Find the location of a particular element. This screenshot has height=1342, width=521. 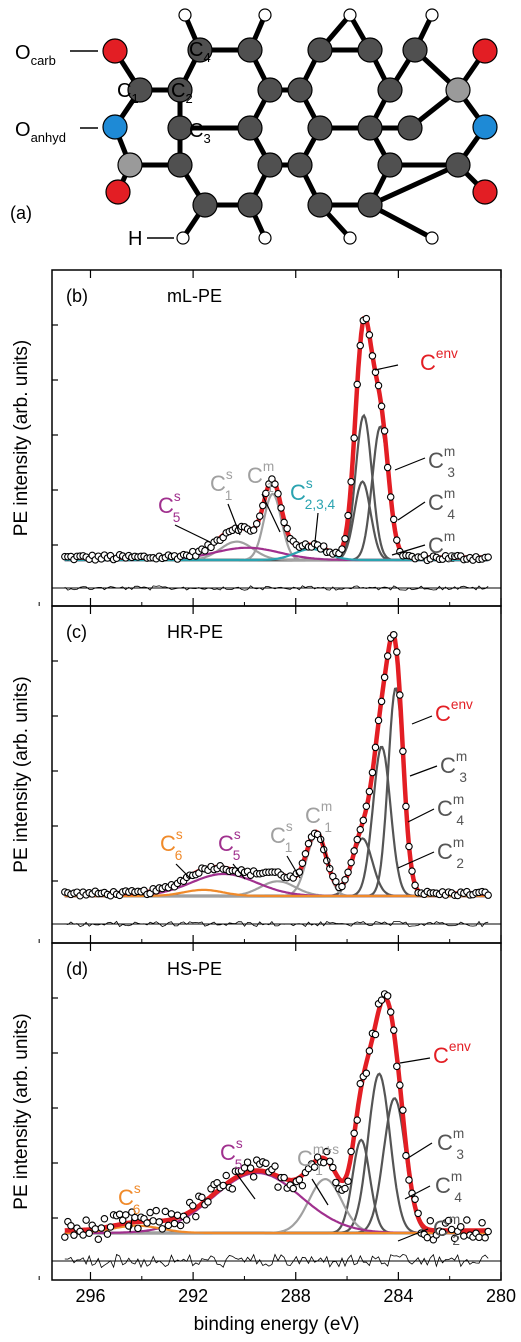

component-label: Cs 6 is located at coordinates (129, 1199).